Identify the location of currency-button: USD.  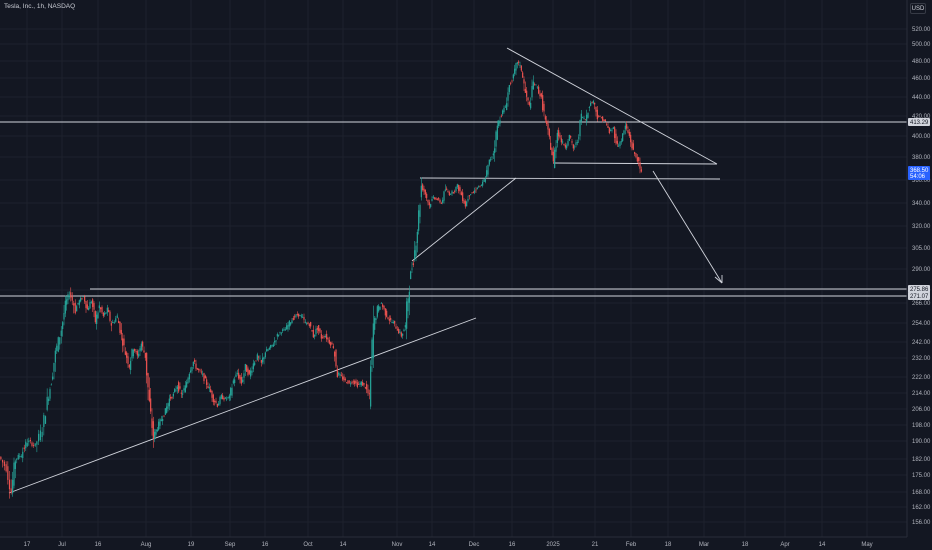
(918, 8).